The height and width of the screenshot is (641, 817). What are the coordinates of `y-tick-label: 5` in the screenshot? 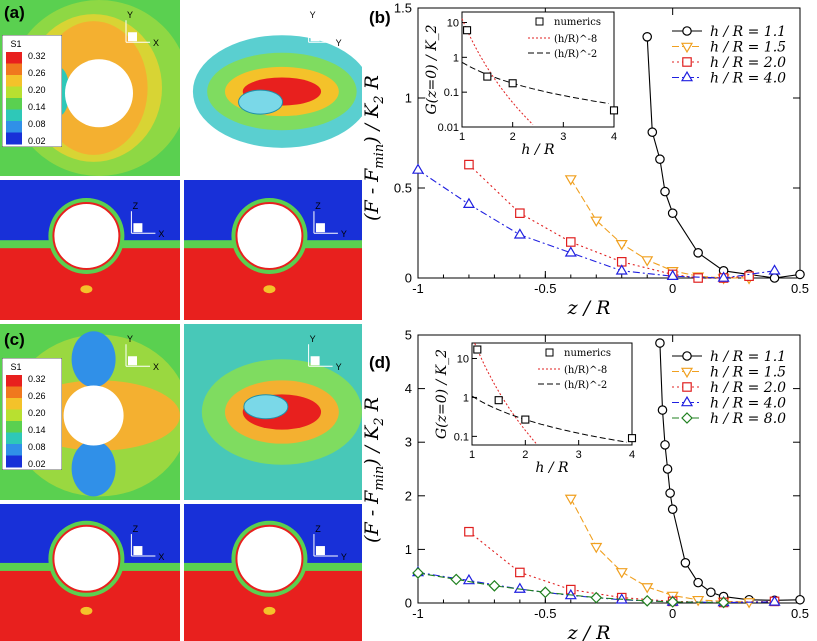 It's located at (408, 335).